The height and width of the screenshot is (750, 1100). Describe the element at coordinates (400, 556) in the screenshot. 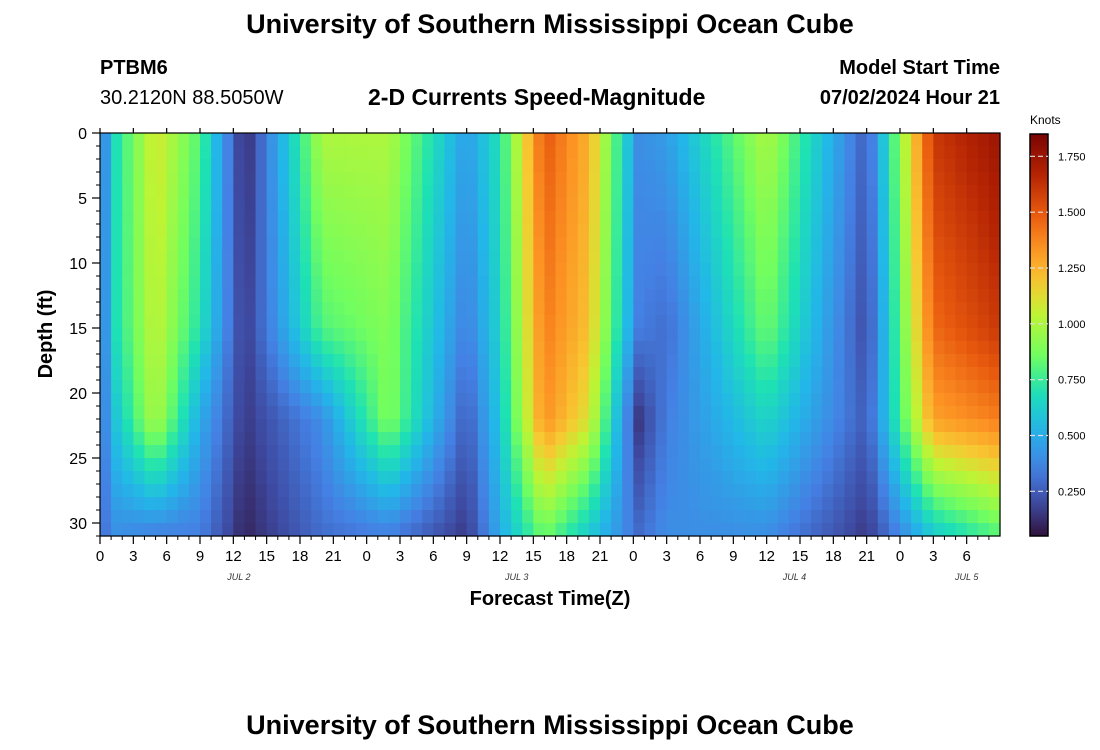

I see `x-tick-label: 3` at that location.